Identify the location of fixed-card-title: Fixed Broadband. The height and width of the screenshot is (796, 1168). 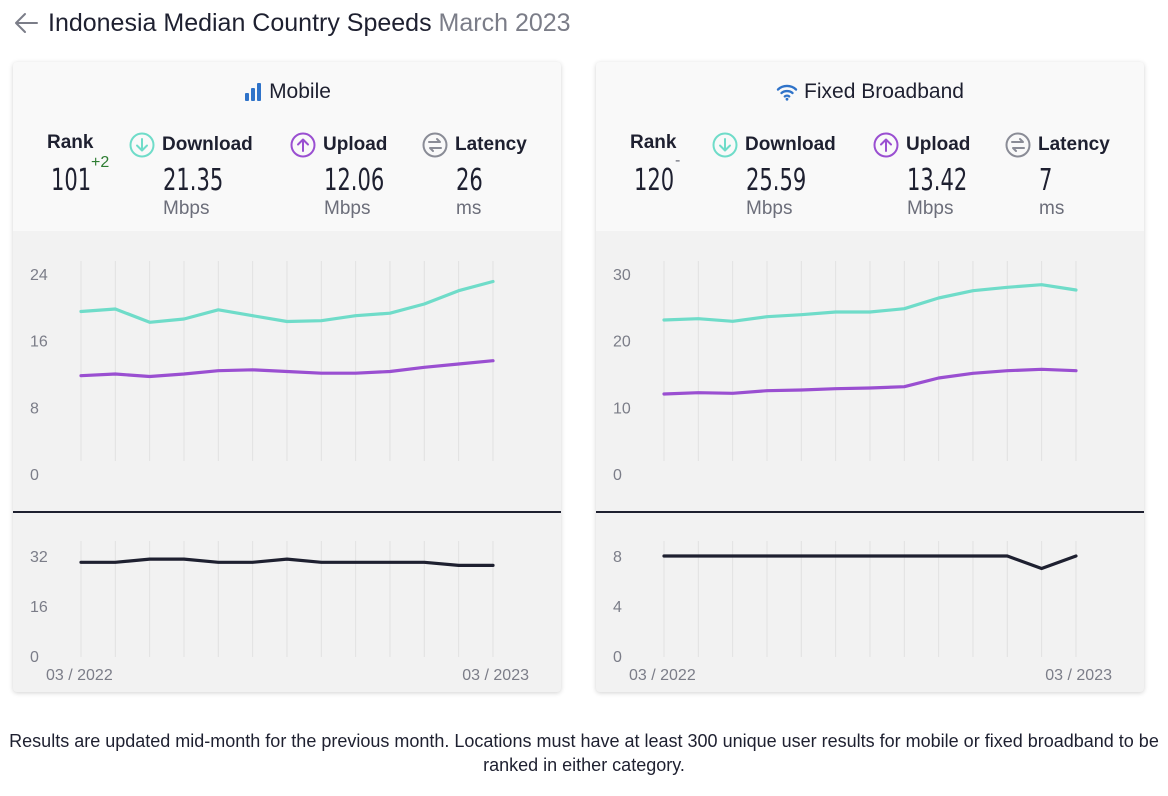
(870, 92).